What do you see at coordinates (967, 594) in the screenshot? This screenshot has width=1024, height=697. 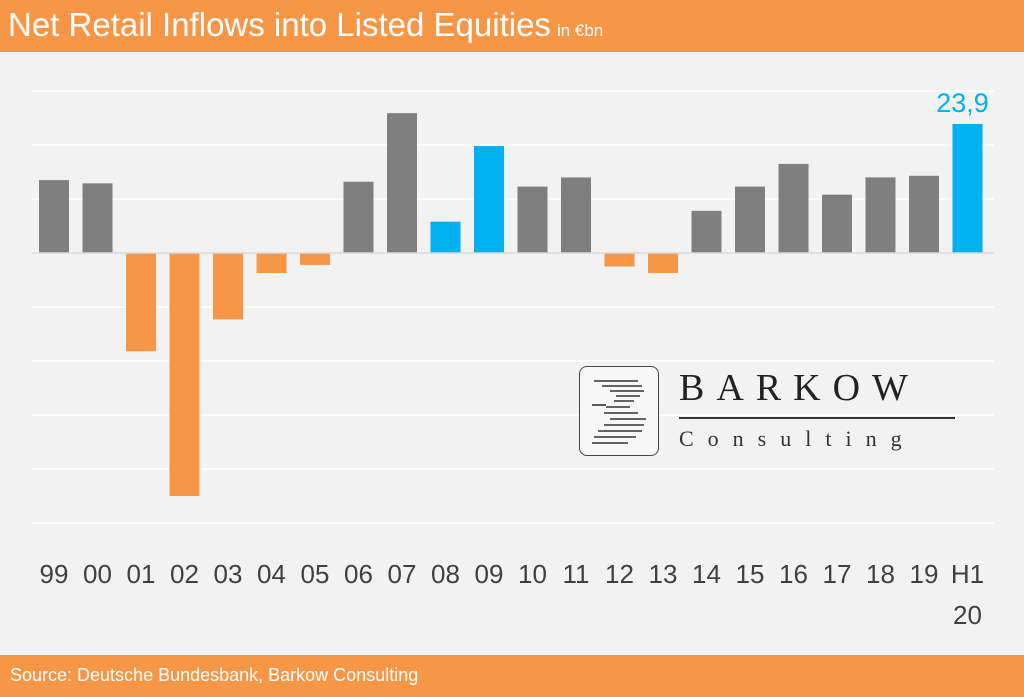 I see `tick-label-h1-20: H1 20` at bounding box center [967, 594].